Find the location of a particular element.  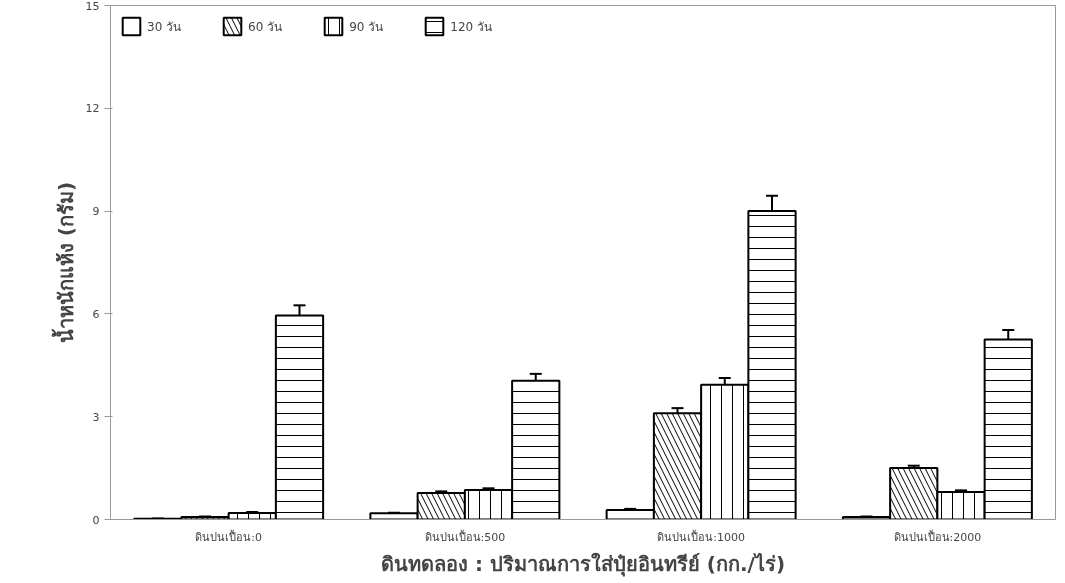

y-tick-label: 9 is located at coordinates (96, 212).